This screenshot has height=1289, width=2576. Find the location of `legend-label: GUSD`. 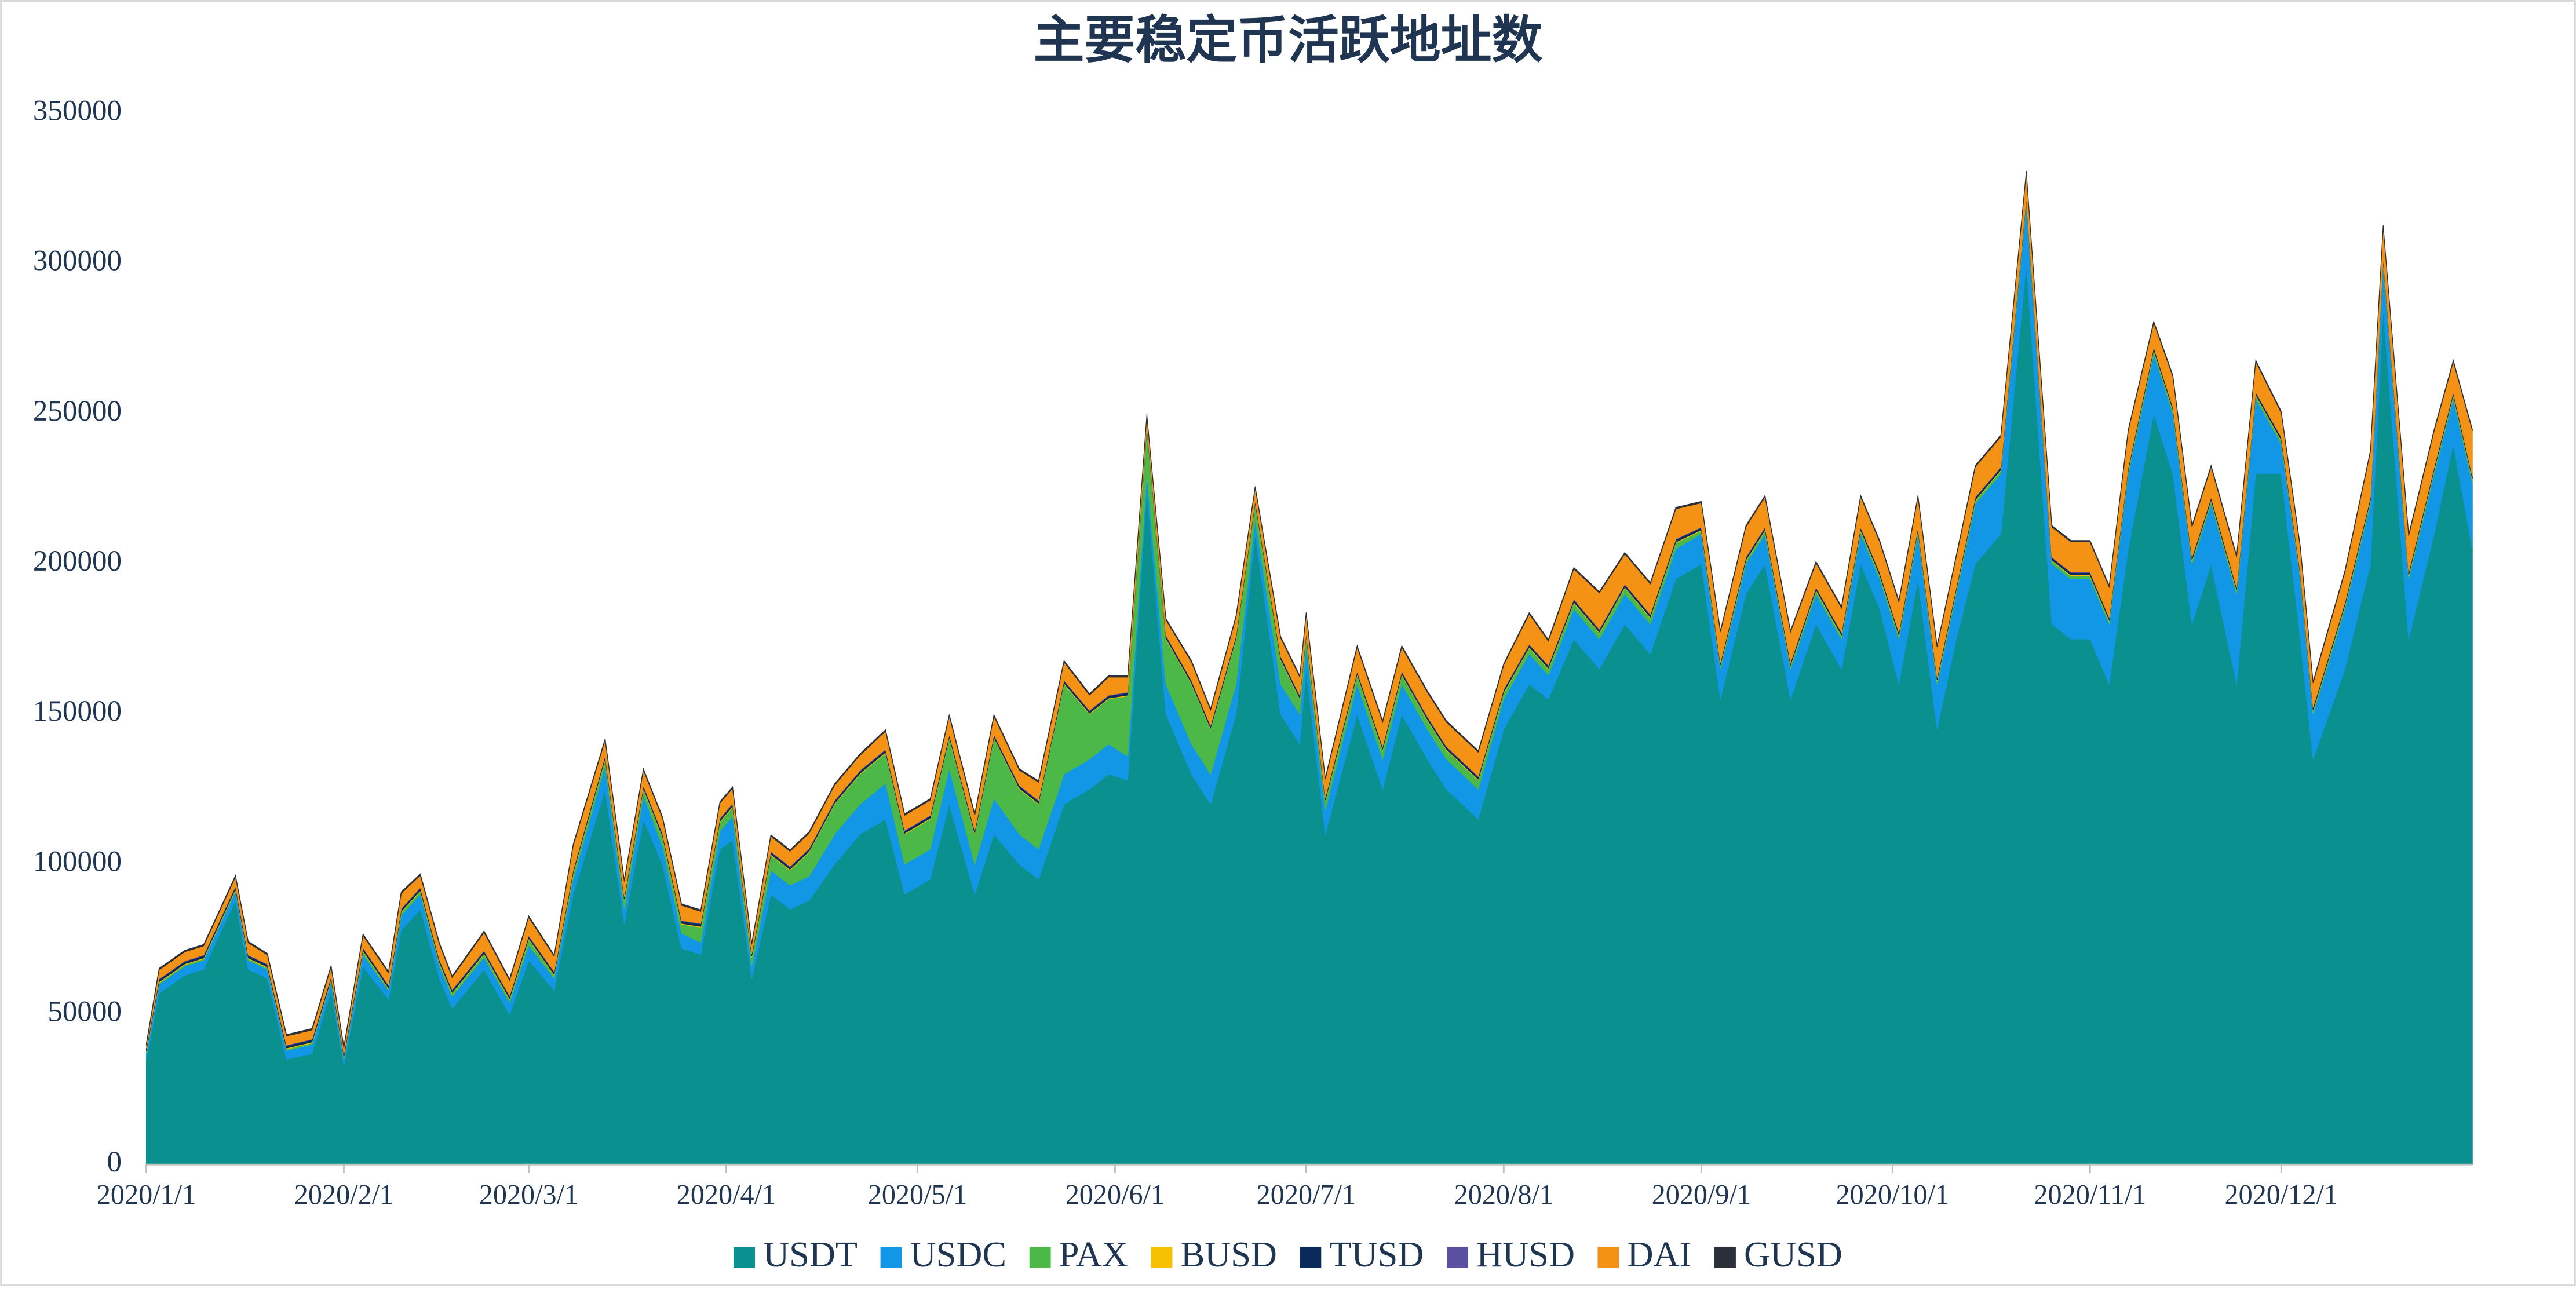

legend-label: GUSD is located at coordinates (1793, 1255).